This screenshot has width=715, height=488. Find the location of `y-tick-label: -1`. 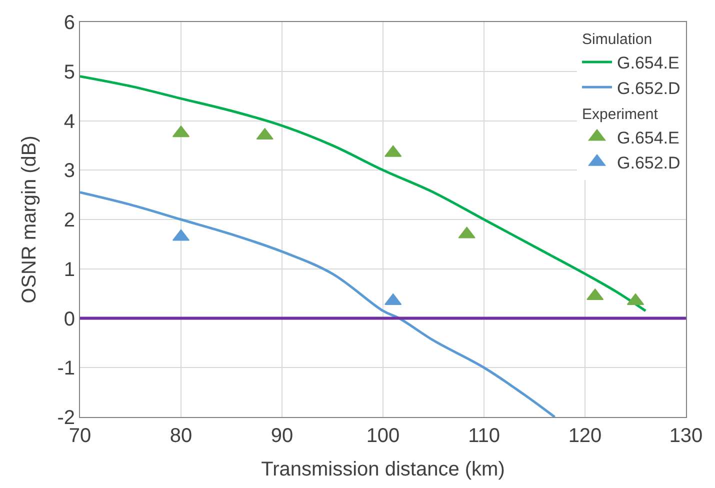

y-tick-label: -1 is located at coordinates (66, 369).